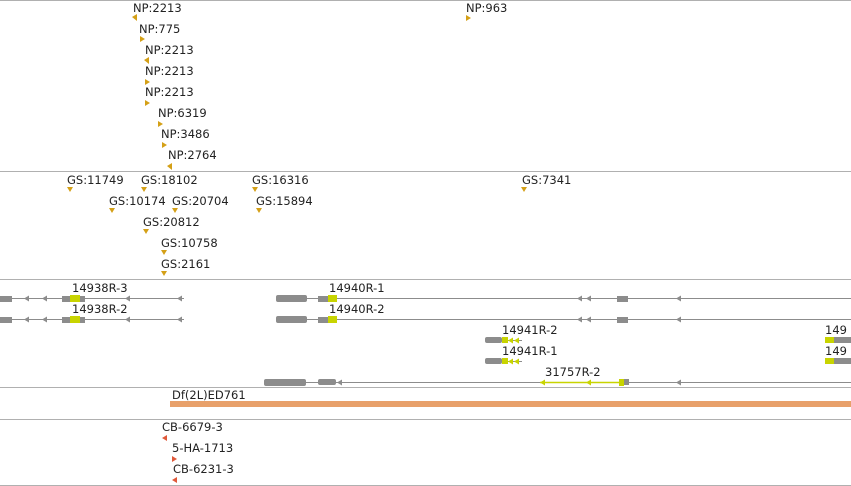  What do you see at coordinates (100, 309) in the screenshot?
I see `transcript-label: 14938R-2` at bounding box center [100, 309].